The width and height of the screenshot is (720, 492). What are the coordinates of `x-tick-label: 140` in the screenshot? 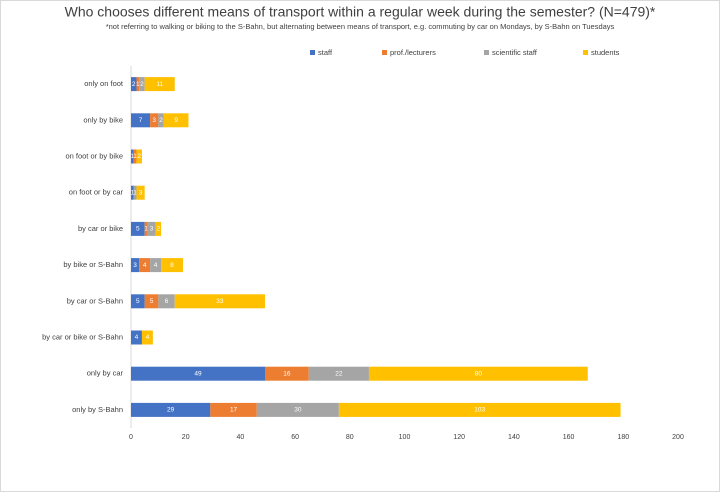 It's located at (514, 437).